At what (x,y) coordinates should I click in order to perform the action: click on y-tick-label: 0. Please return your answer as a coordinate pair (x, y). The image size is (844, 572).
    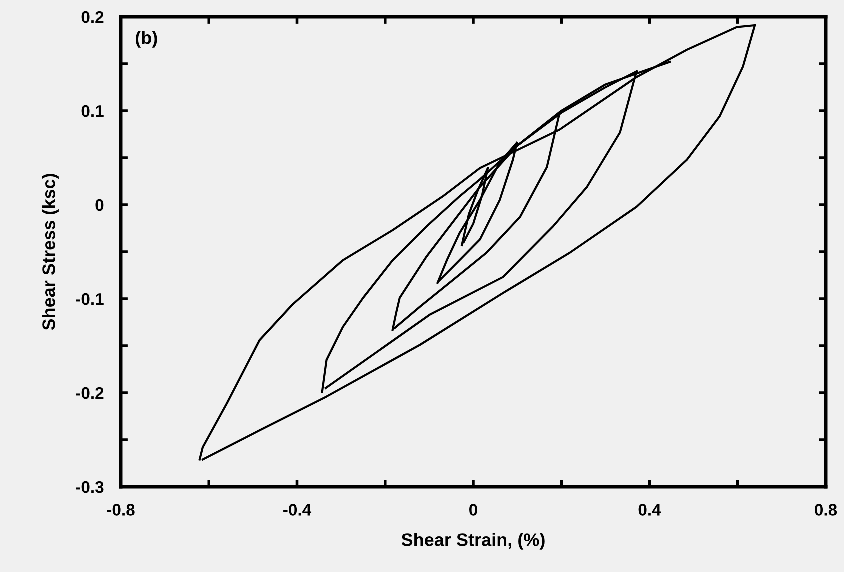
    Looking at the image, I should click on (100, 205).